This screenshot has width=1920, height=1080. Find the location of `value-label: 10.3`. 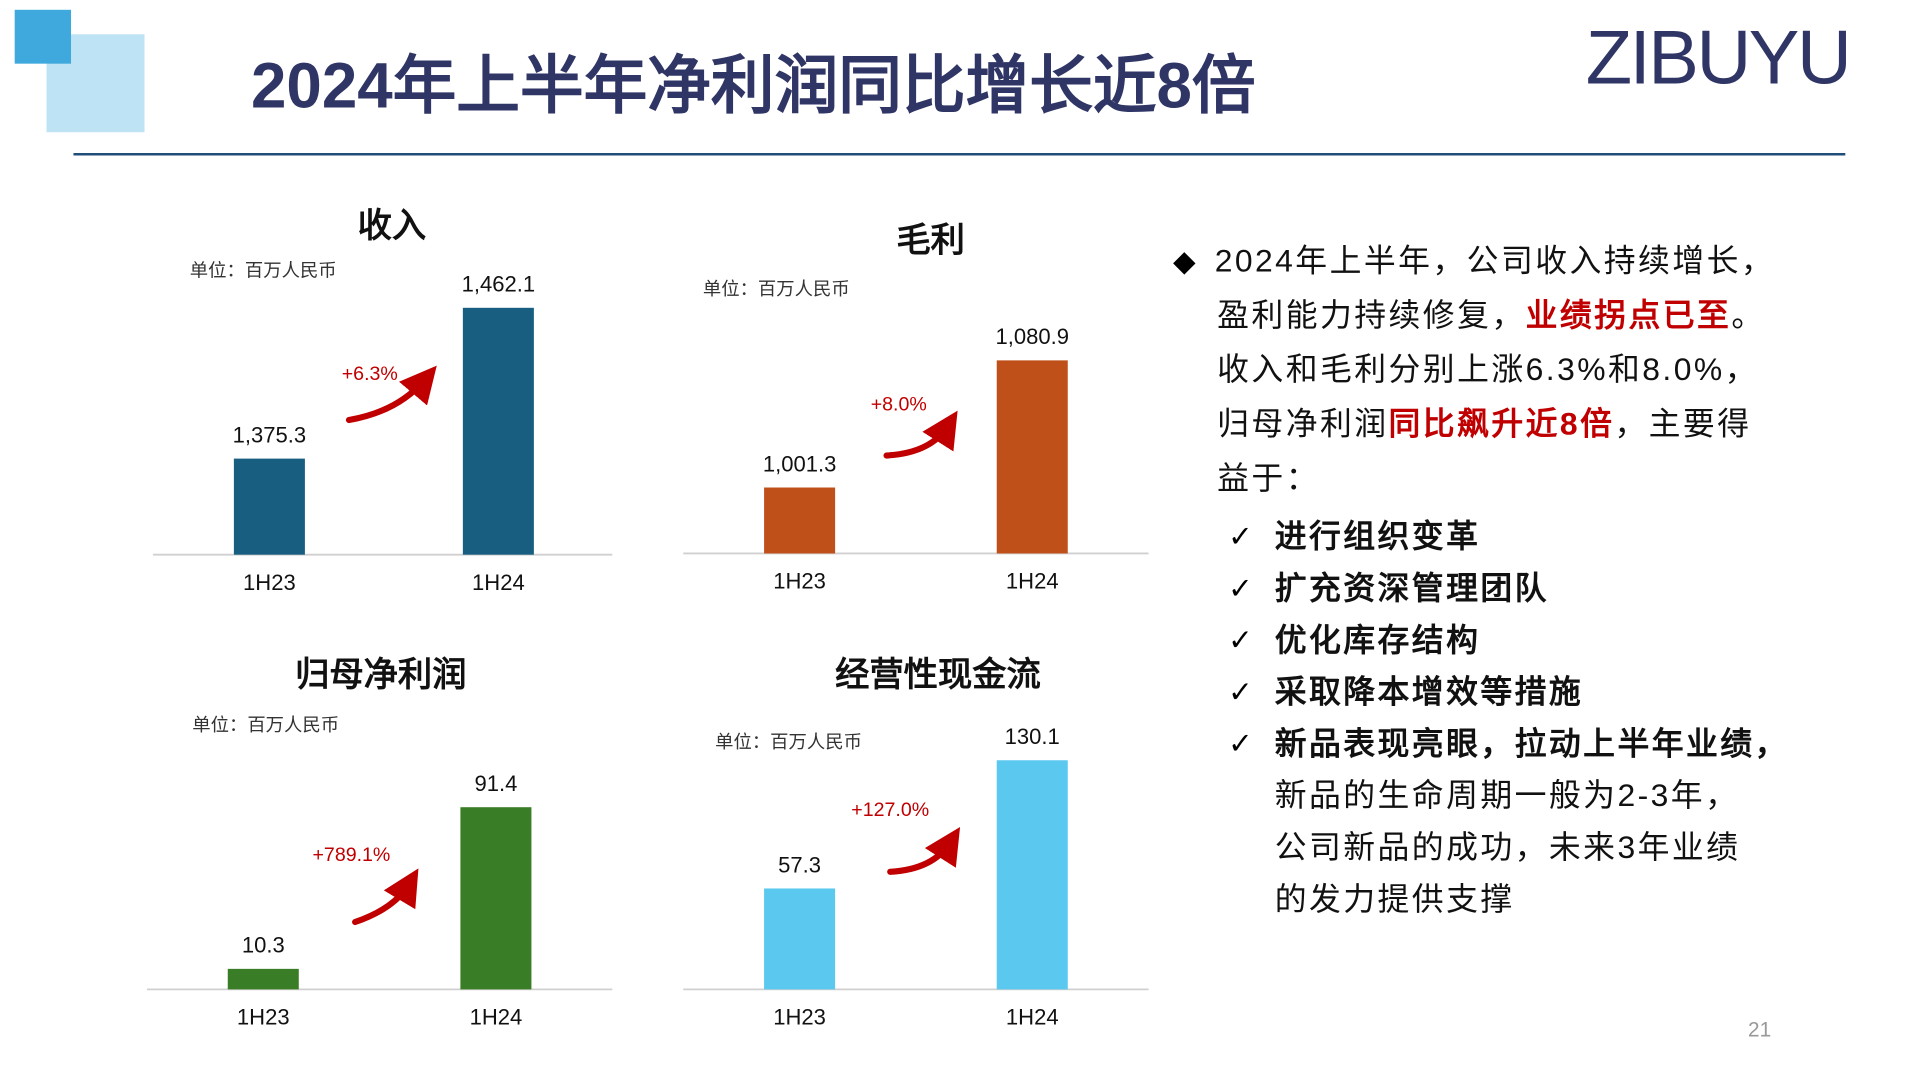

value-label: 10.3 is located at coordinates (263, 945).